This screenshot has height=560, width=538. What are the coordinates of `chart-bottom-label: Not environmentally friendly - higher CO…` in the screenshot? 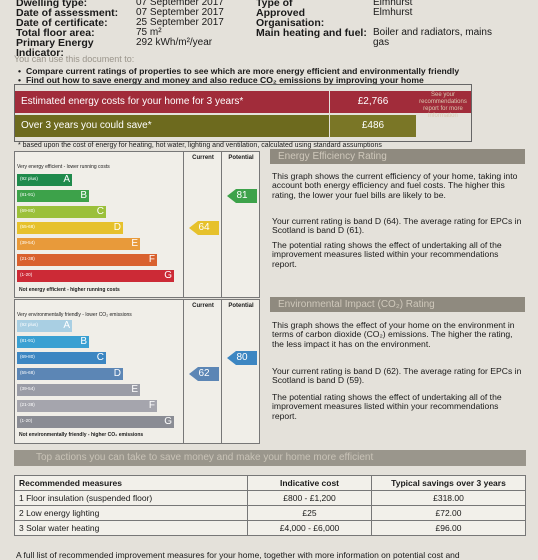 It's located at (81, 435).